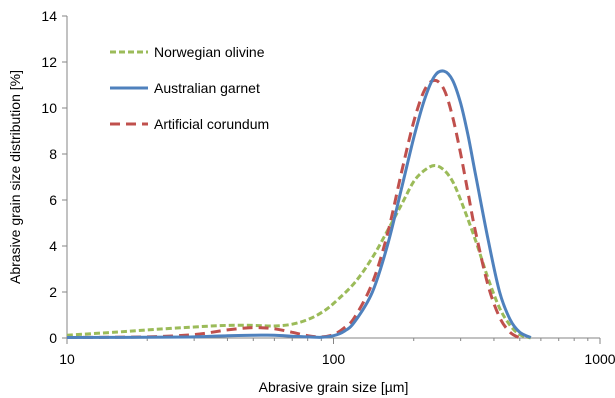 The image size is (615, 398). Describe the element at coordinates (209, 52) in the screenshot. I see `legend-label-norwegian-olivine: Norwegian olivine` at that location.